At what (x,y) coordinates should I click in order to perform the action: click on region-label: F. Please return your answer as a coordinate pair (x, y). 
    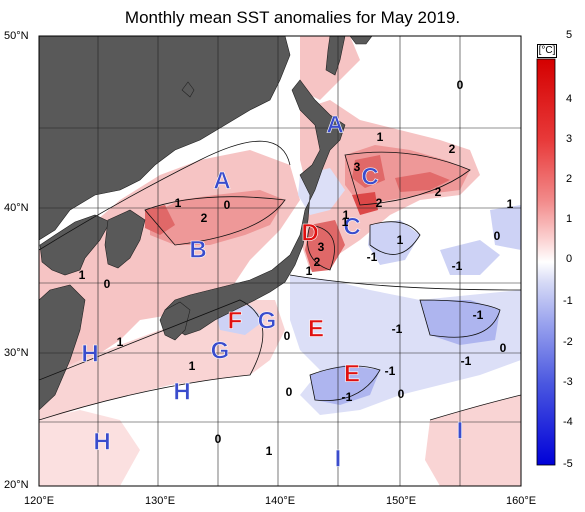
    Looking at the image, I should click on (235, 320).